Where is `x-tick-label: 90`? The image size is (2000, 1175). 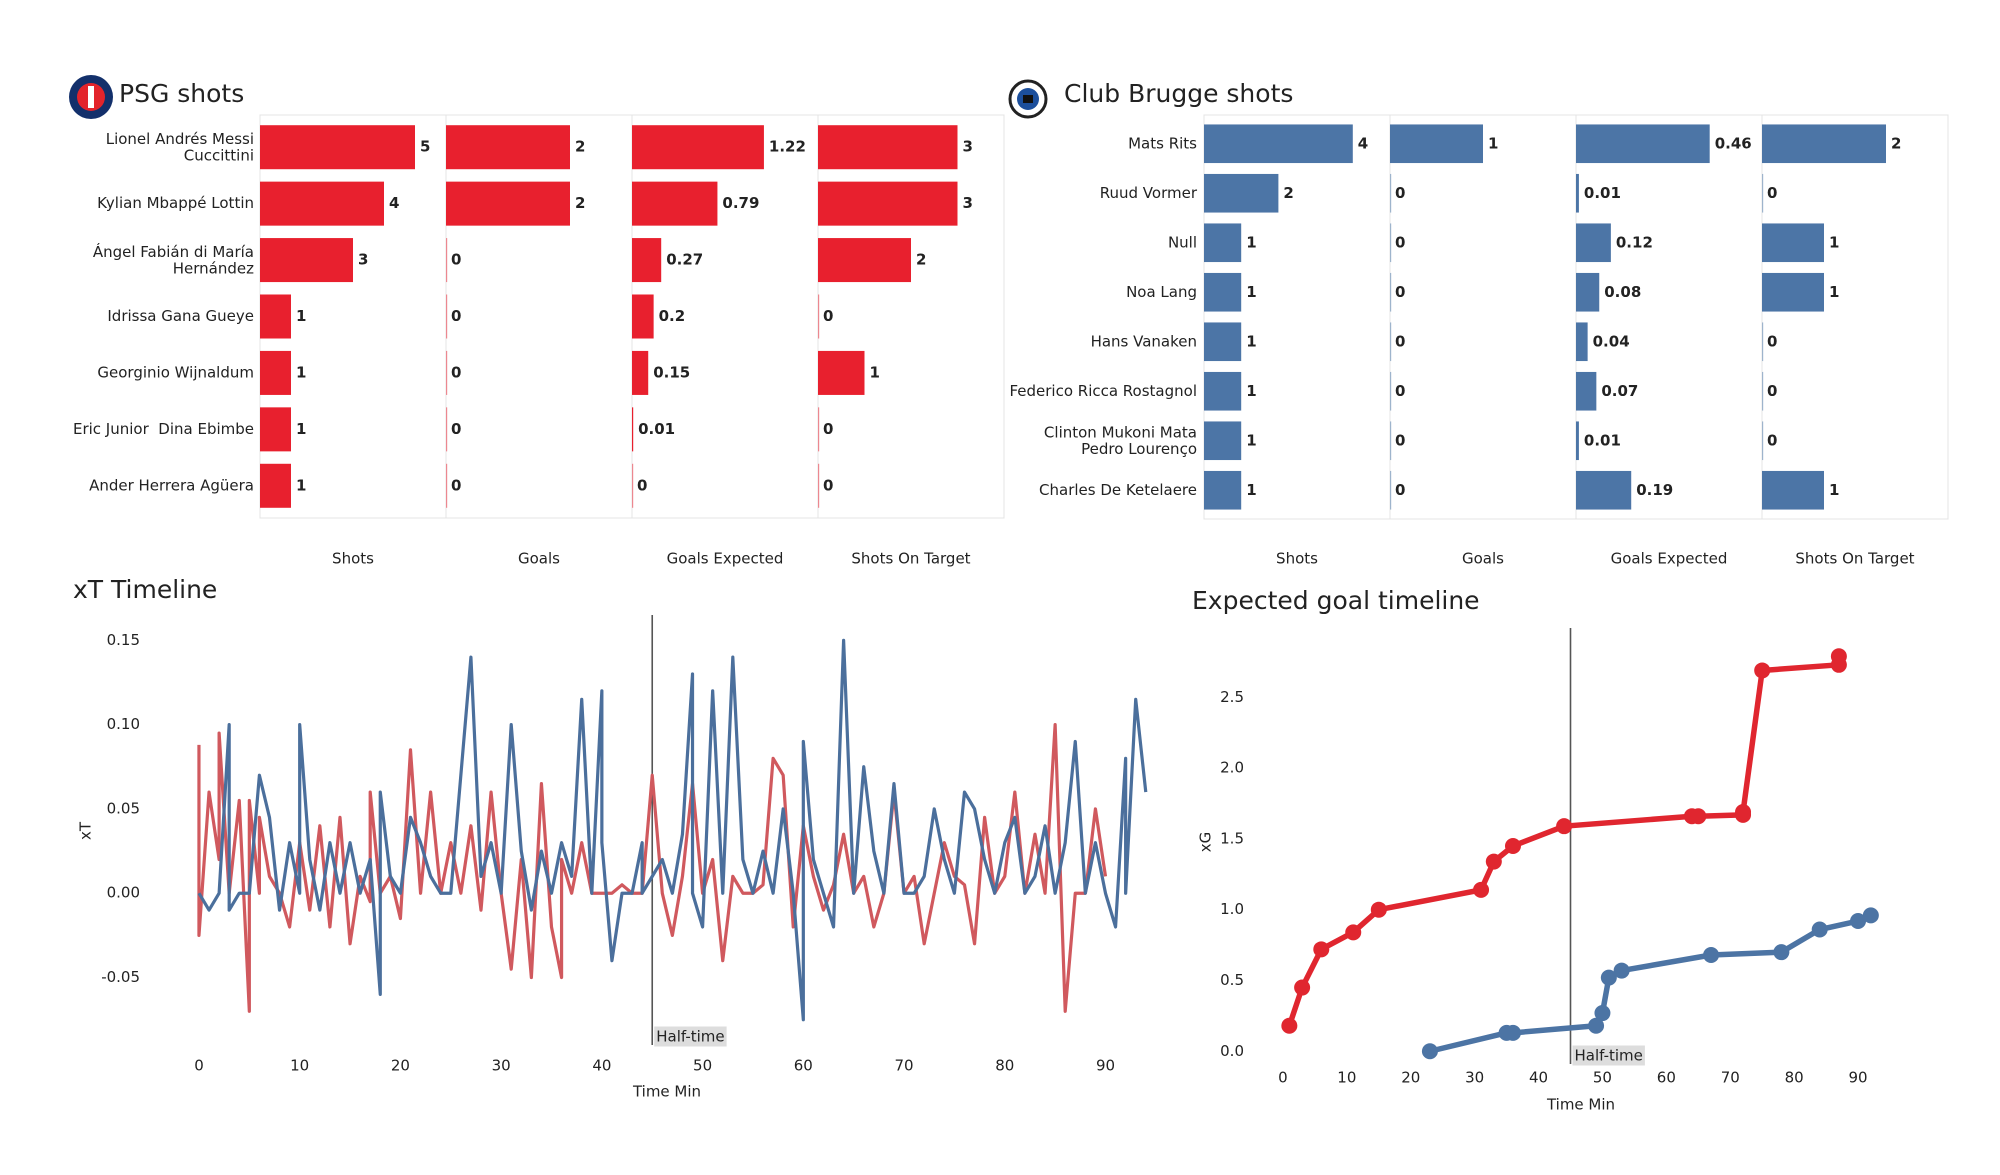
x-tick-label: 90 is located at coordinates (1105, 1066).